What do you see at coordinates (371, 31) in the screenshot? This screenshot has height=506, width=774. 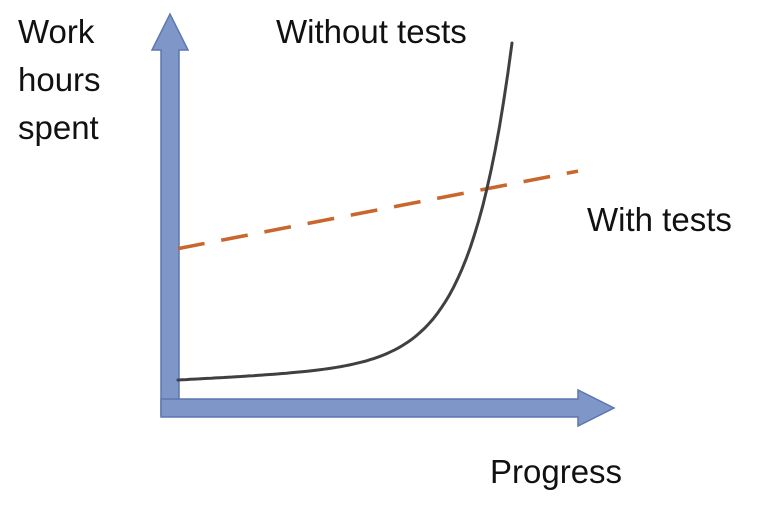 I see `series-label-without-tests: Without tests` at bounding box center [371, 31].